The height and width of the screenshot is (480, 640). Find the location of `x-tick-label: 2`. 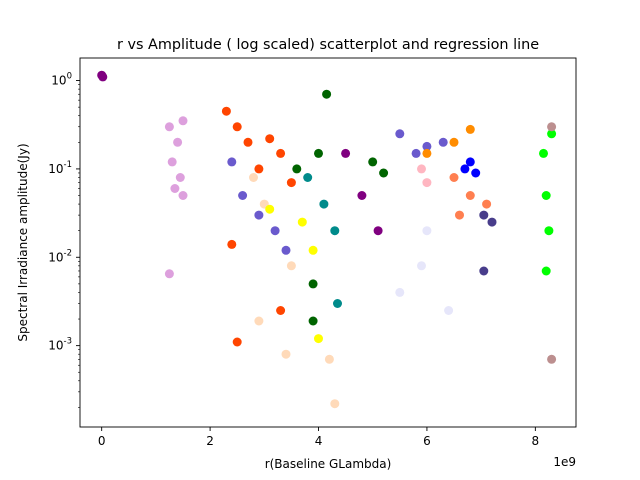

x-tick-label: 2 is located at coordinates (210, 441).